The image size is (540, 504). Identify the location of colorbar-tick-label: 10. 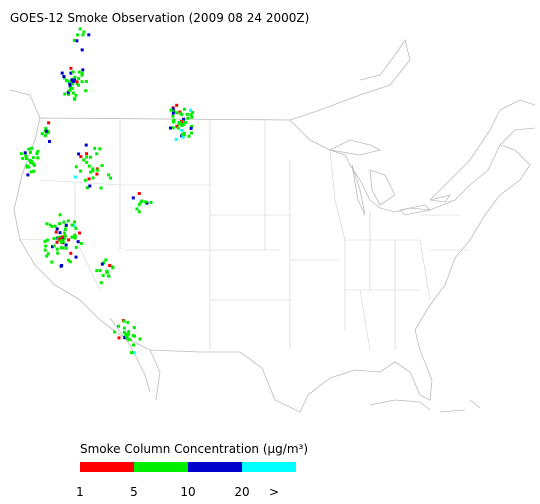
(187, 492).